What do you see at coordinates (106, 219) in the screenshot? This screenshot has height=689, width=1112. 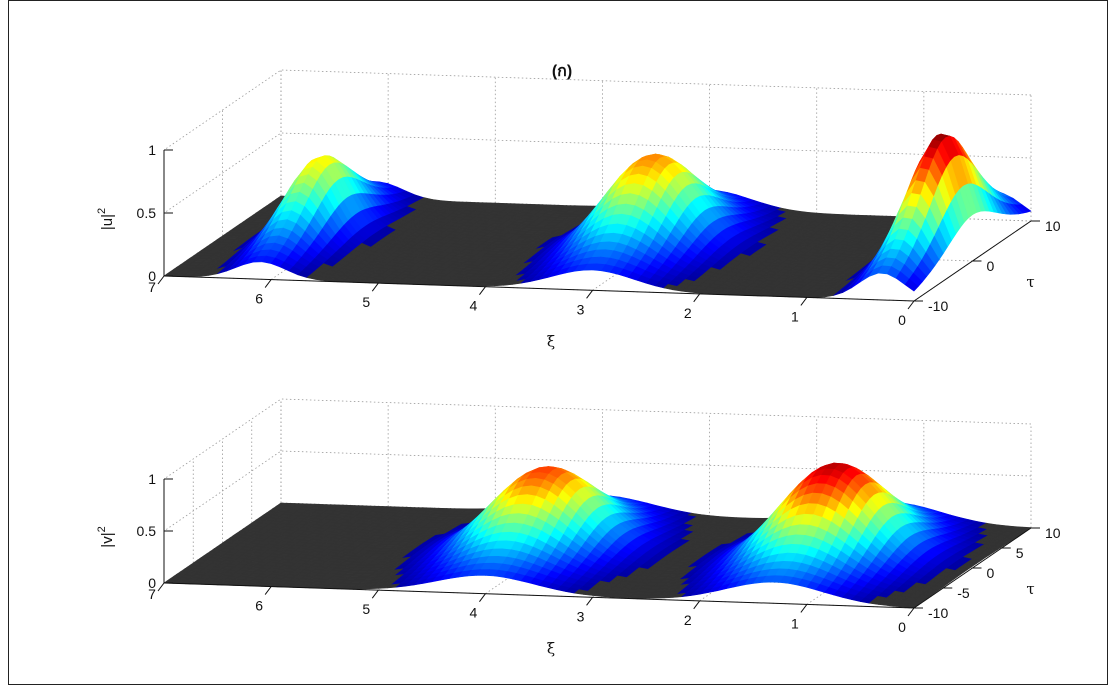 I see `z-axis-label: |u|2` at bounding box center [106, 219].